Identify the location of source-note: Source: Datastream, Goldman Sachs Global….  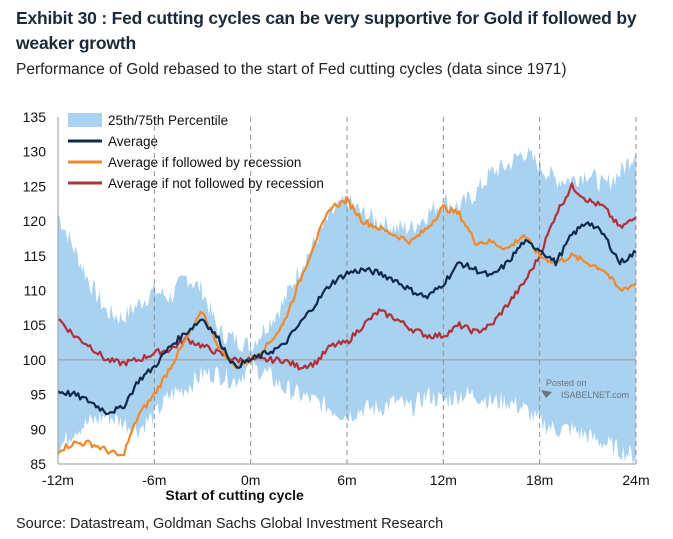
(230, 524).